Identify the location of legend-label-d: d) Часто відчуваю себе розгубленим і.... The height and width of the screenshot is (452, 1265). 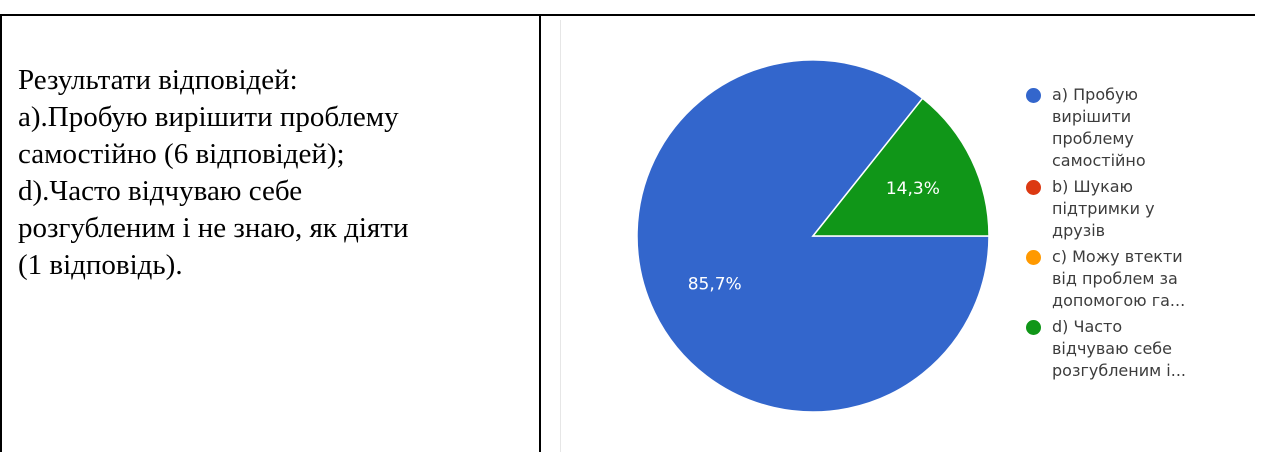
(1119, 348).